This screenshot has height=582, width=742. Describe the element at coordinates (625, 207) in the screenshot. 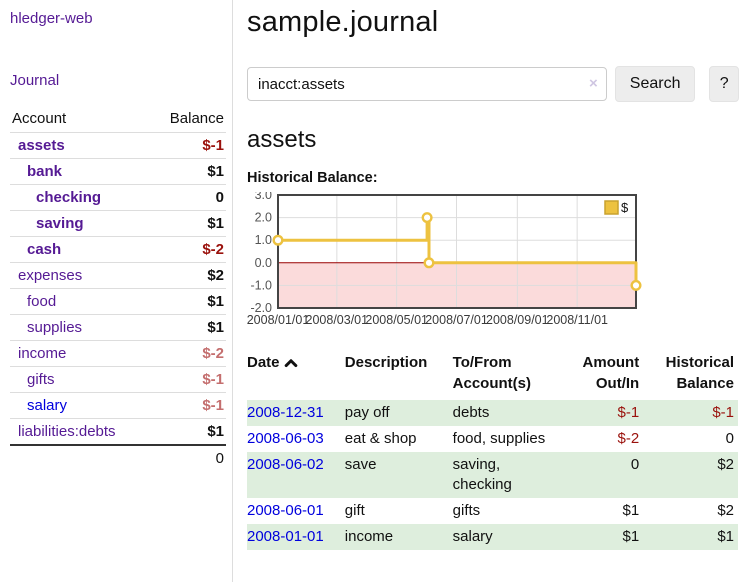

I see `legend-label: $` at that location.